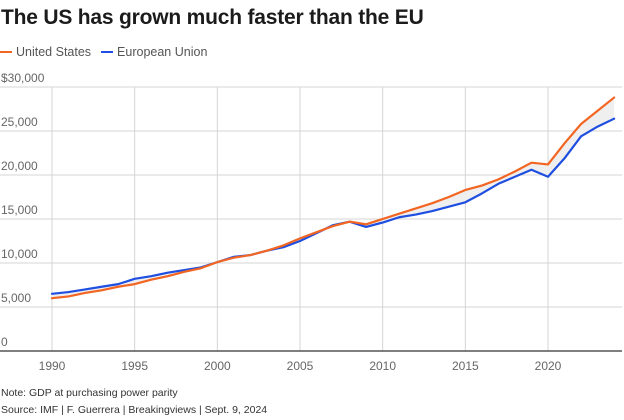 This screenshot has height=420, width=624. I want to click on x-tick-label: 1995, so click(134, 366).